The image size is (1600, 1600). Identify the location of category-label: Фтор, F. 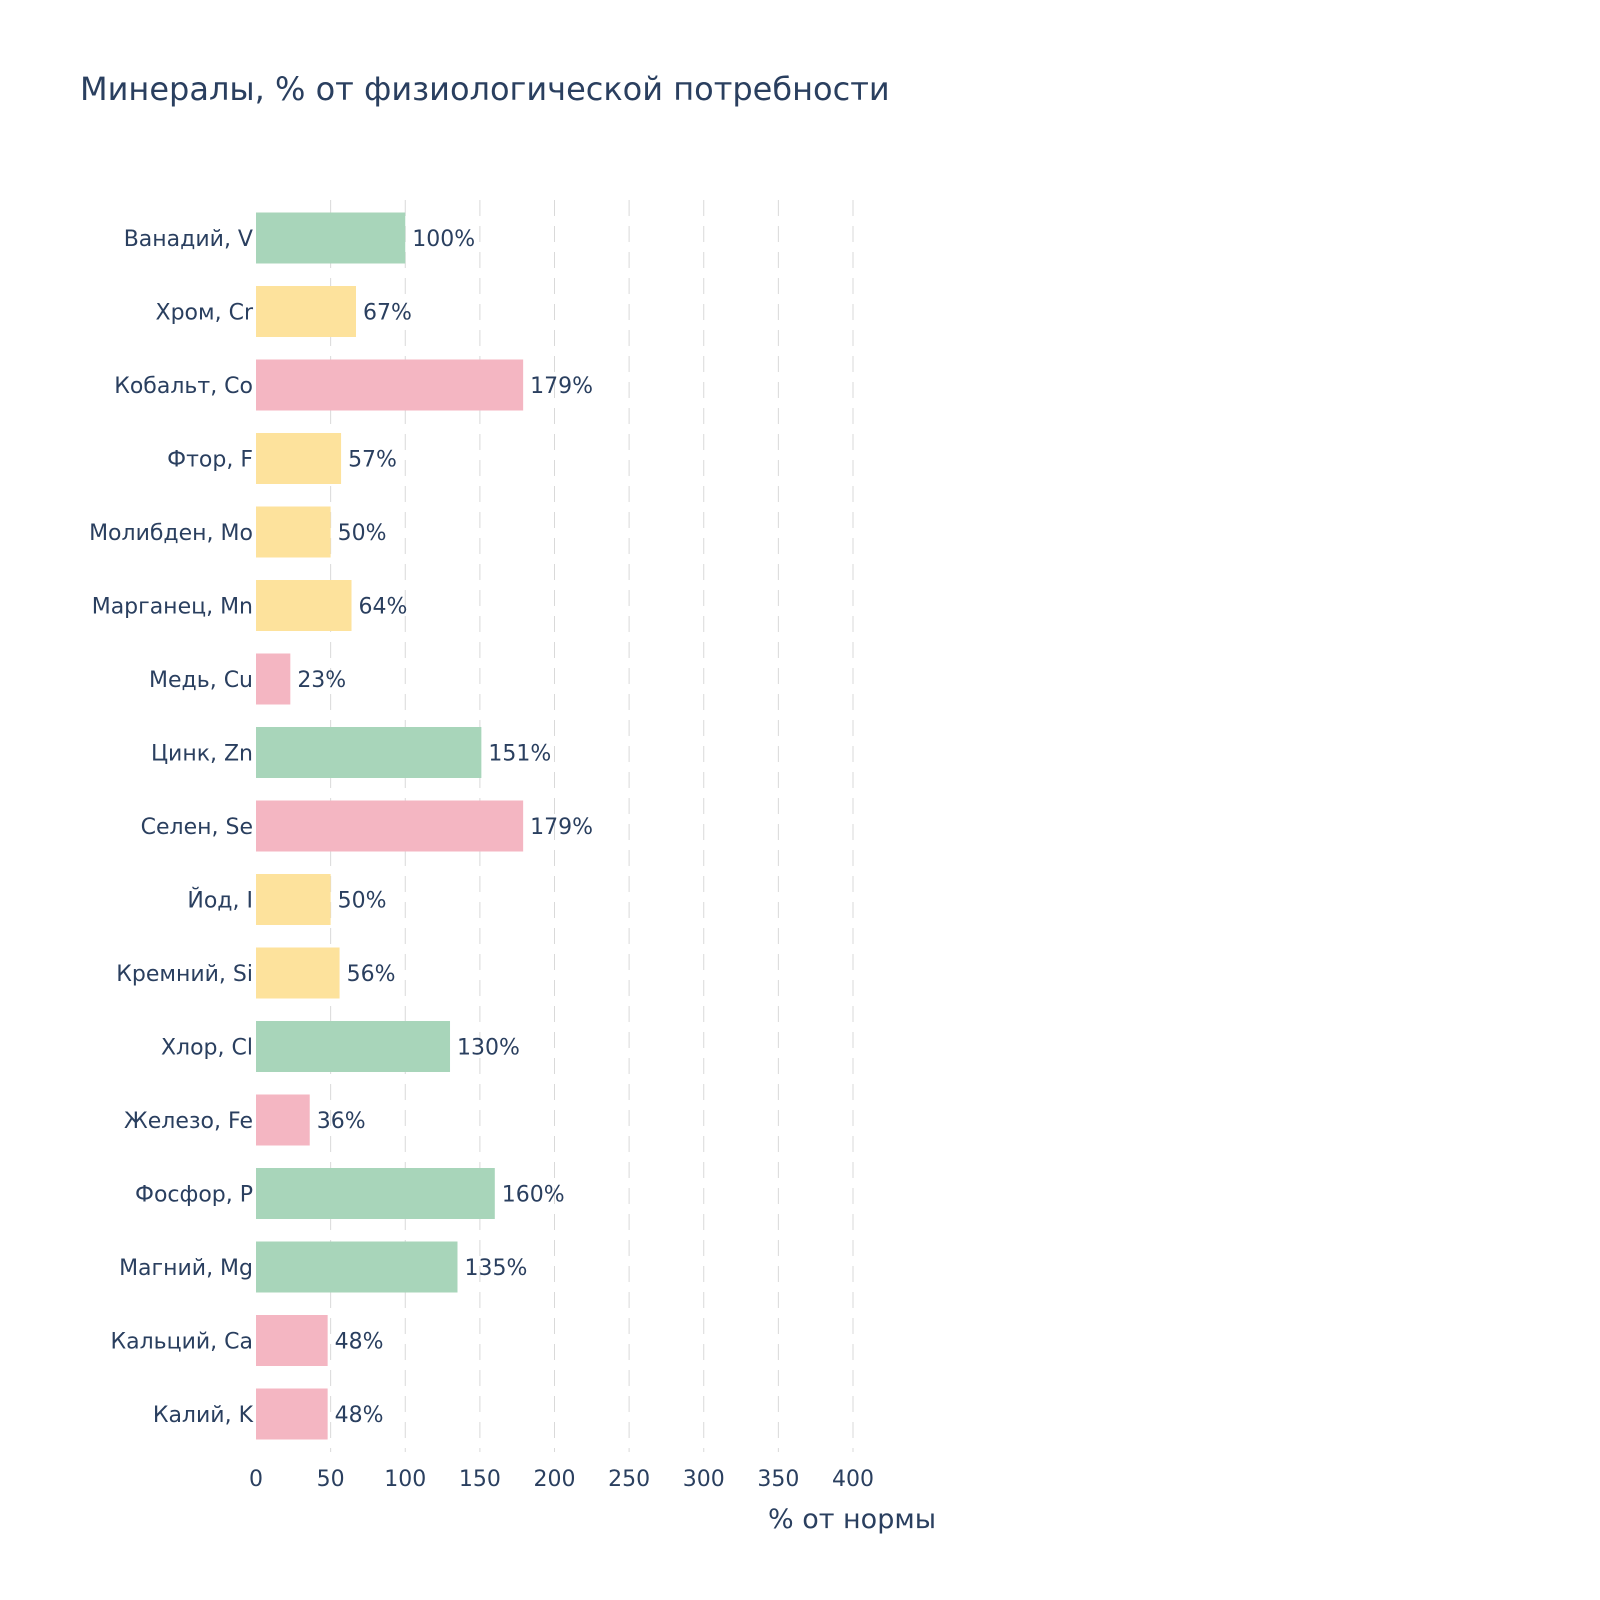
(210, 460).